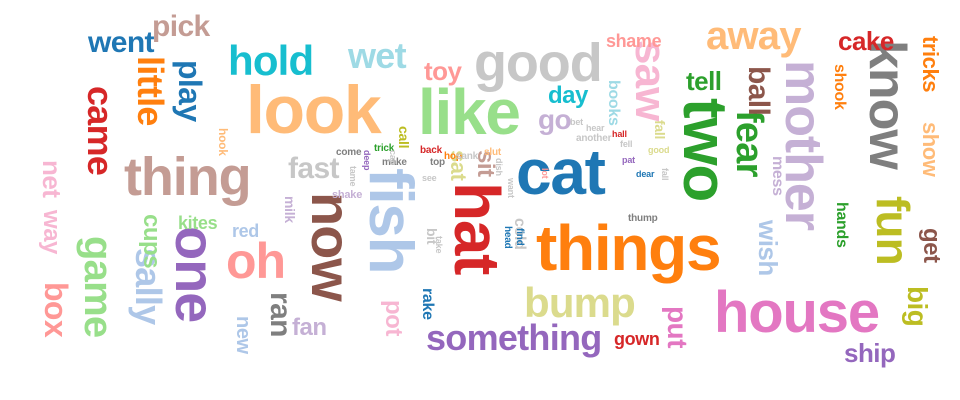 Image resolution: width=960 pixels, height=400 pixels. What do you see at coordinates (290, 209) in the screenshot?
I see `word-milk: milk` at bounding box center [290, 209].